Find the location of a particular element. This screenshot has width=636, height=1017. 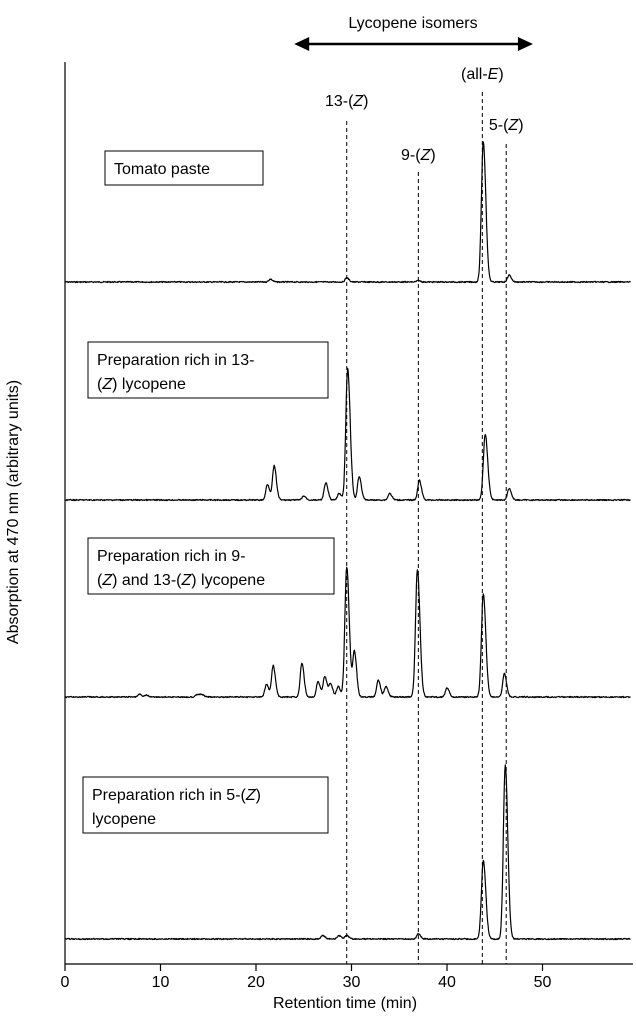

isomer-range-arrow is located at coordinates (413, 44).